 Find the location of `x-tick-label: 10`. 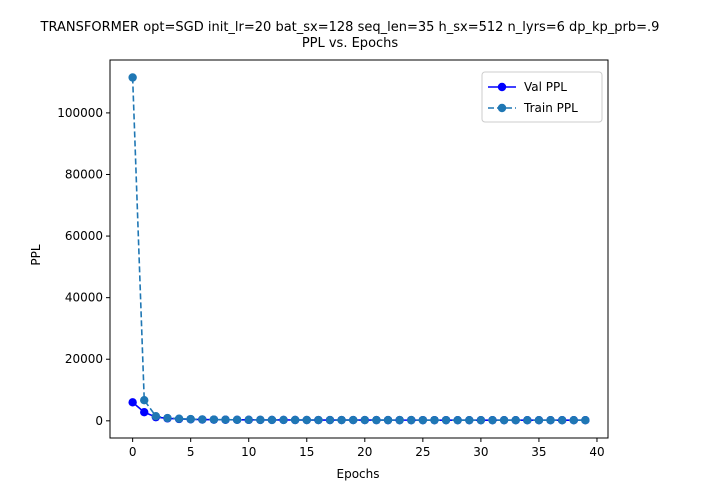

x-tick-label: 10 is located at coordinates (248, 452).